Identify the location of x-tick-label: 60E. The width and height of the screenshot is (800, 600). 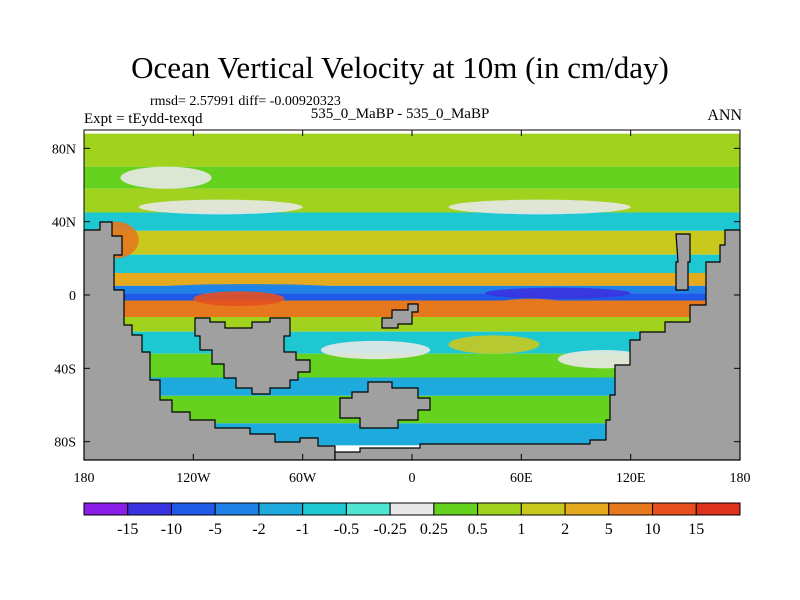
(521, 478).